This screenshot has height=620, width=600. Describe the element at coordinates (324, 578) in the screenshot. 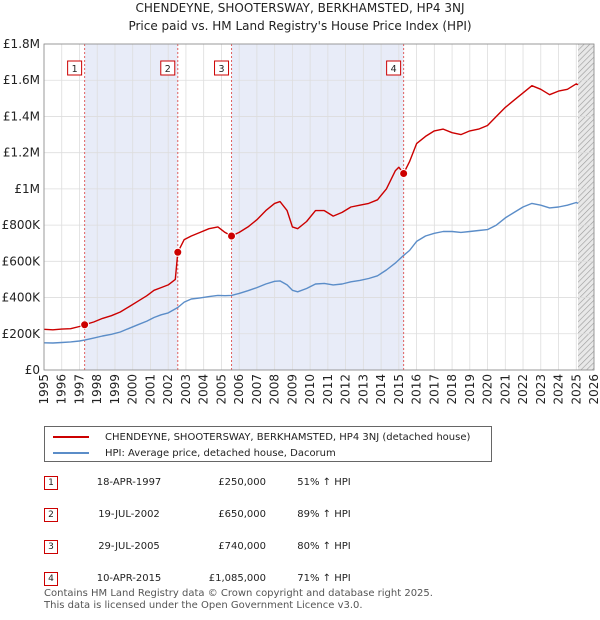

I see `transaction-hpi-diff: 71% ↑ HPI` at that location.